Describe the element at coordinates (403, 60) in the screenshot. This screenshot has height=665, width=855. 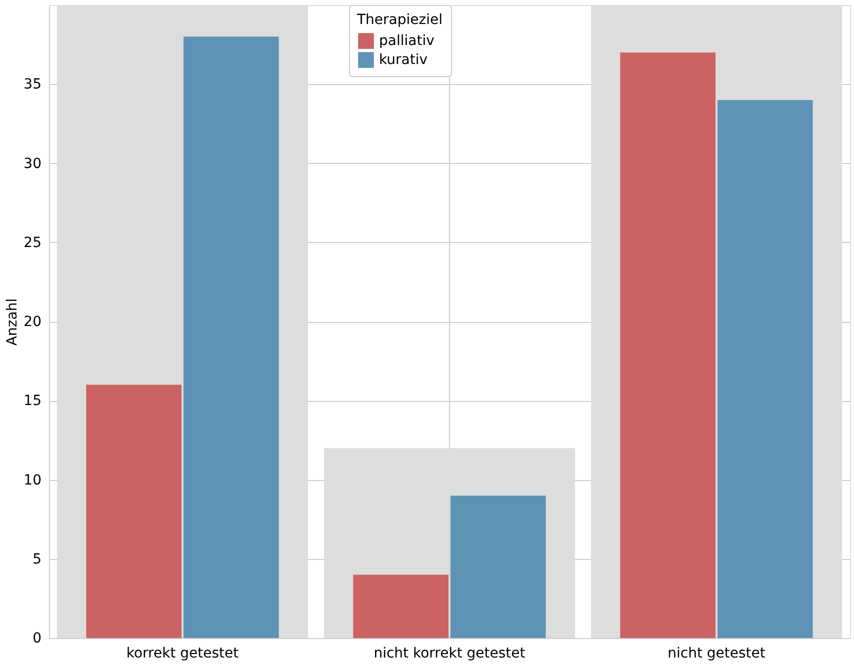
I see `legend-label: kurativ` at that location.